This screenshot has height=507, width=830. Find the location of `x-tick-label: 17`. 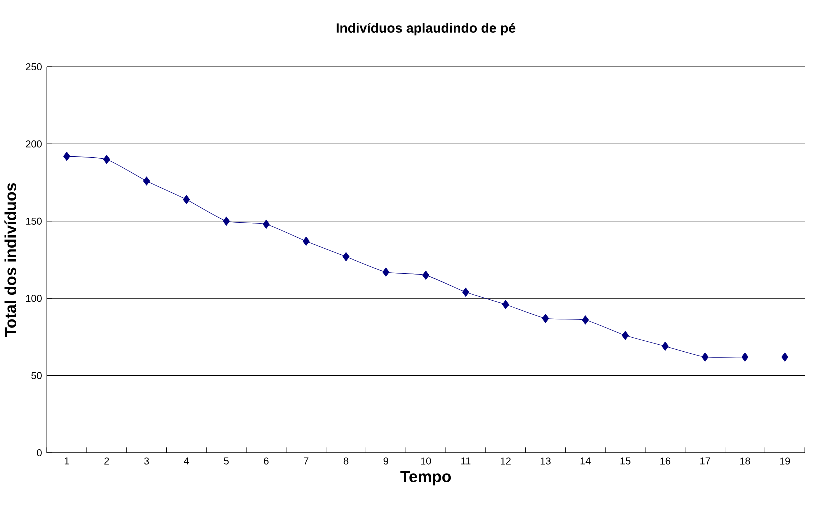

x-tick-label: 17 is located at coordinates (705, 461).